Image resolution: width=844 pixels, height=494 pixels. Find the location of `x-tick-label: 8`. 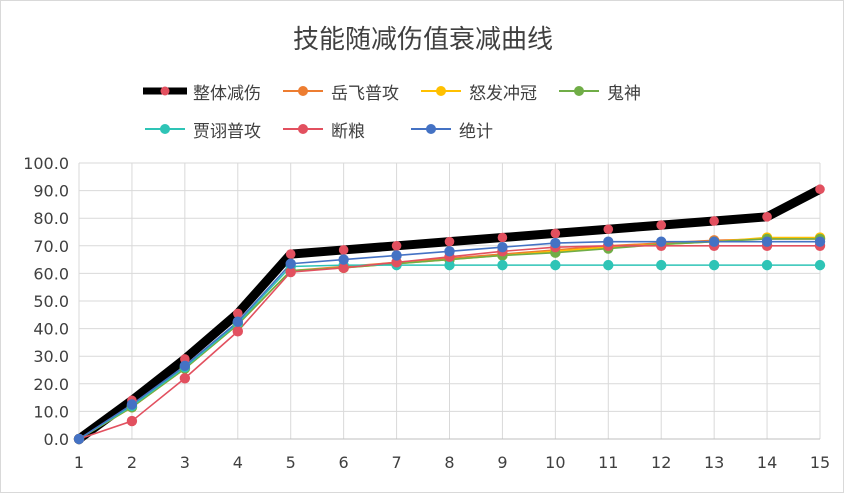

x-tick-label: 8 is located at coordinates (449, 462).